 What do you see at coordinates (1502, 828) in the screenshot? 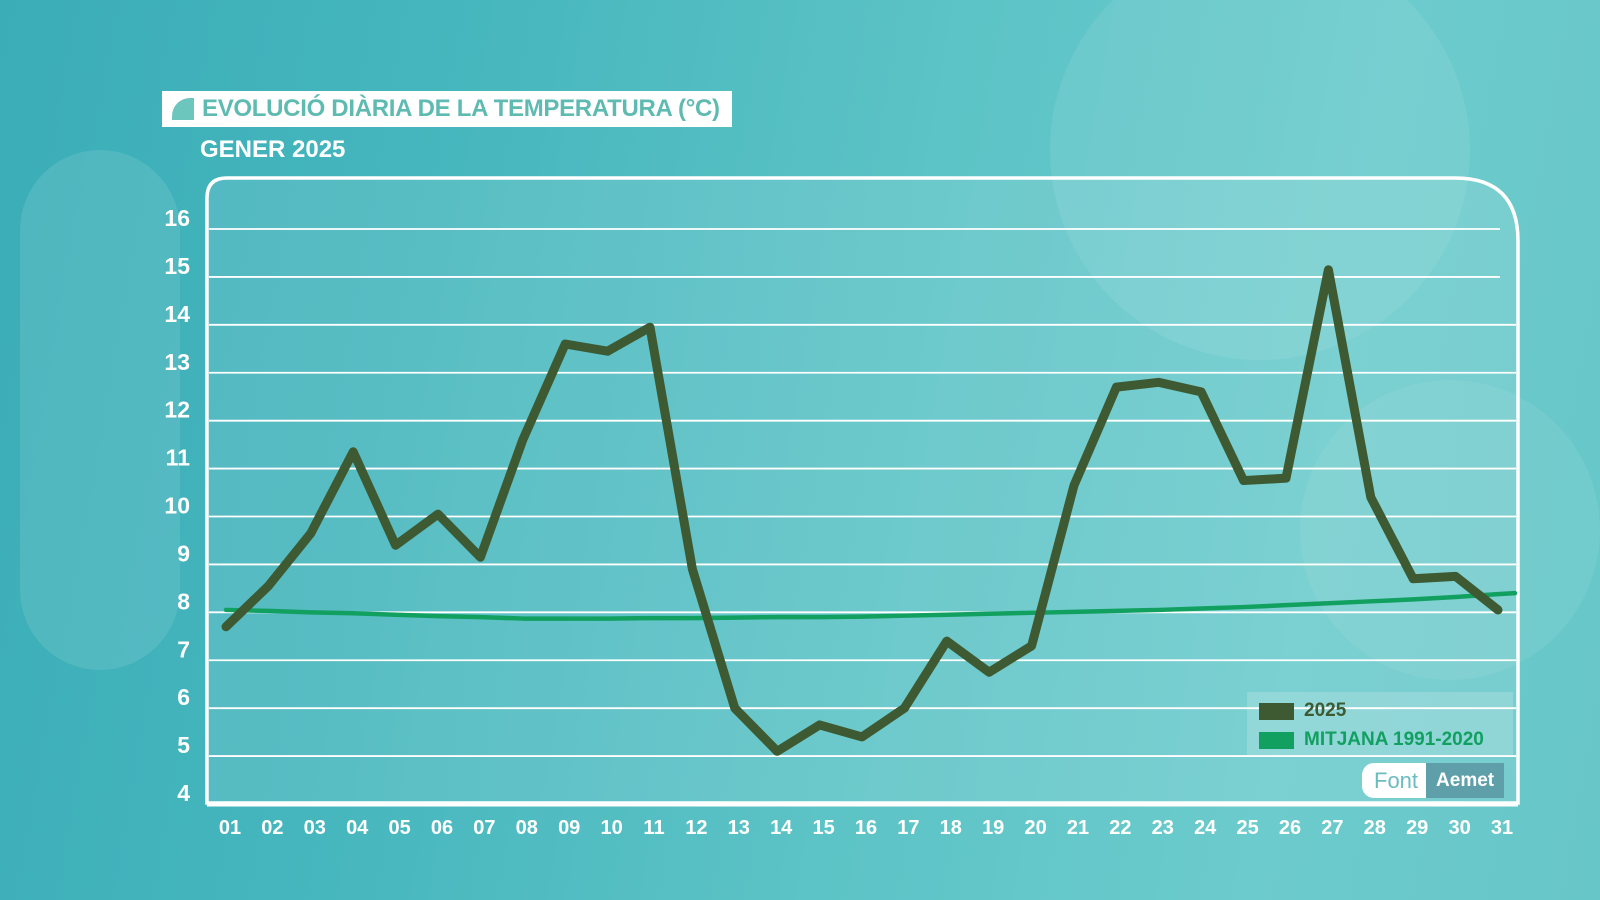
I see `x-tick-label: 31` at bounding box center [1502, 828].